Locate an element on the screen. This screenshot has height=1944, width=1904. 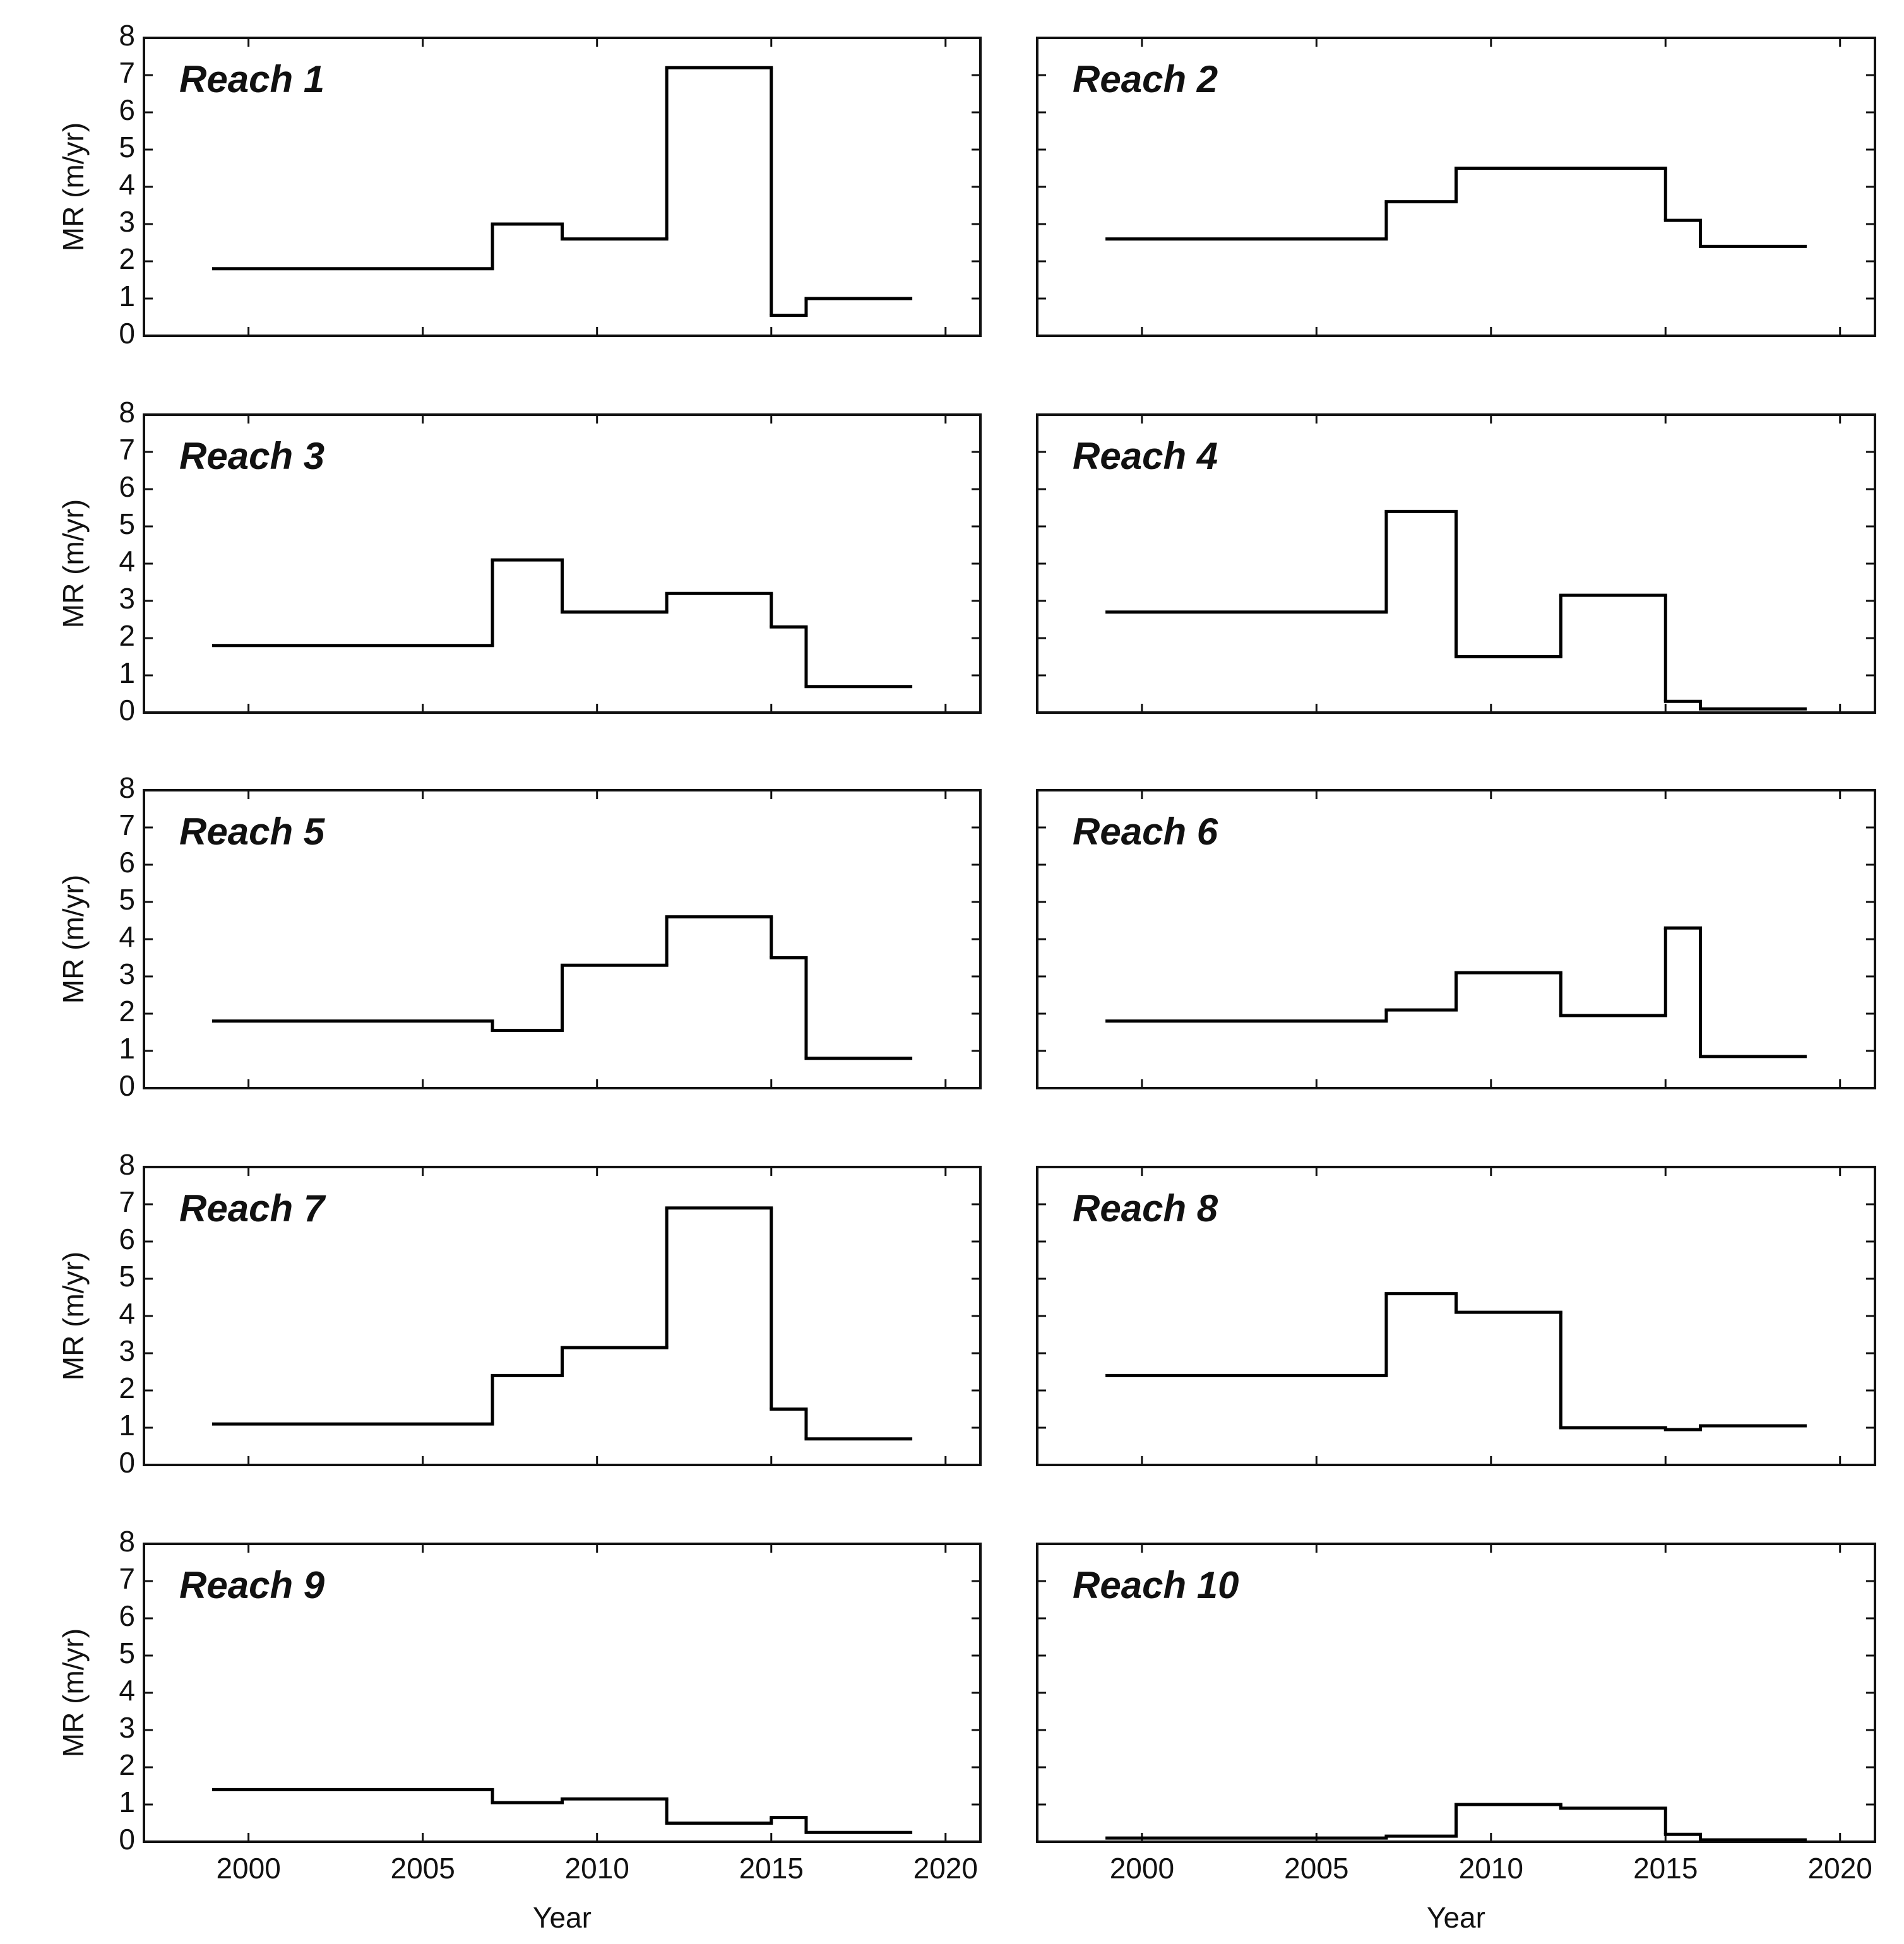
panel-title: Reach 1 is located at coordinates (251, 79).